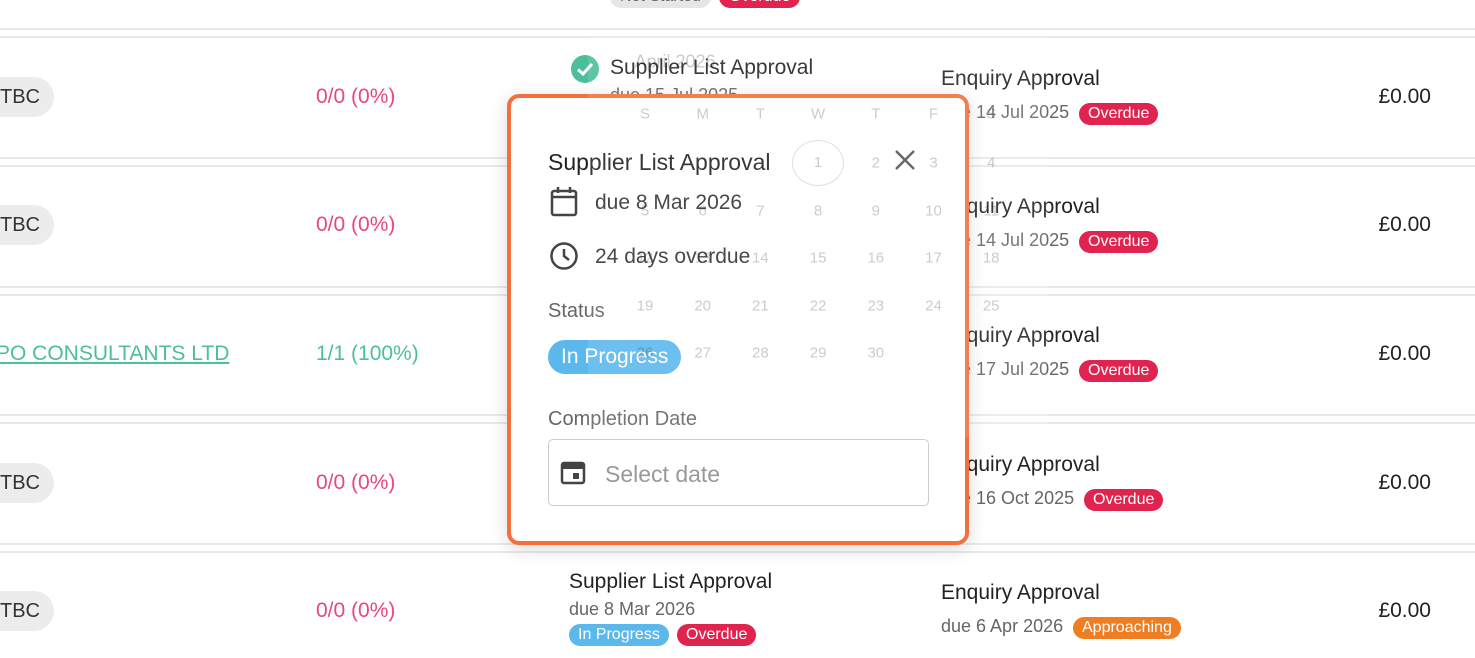 The width and height of the screenshot is (1475, 658). Describe the element at coordinates (622, 419) in the screenshot. I see `completion-label: Completion Date` at that location.